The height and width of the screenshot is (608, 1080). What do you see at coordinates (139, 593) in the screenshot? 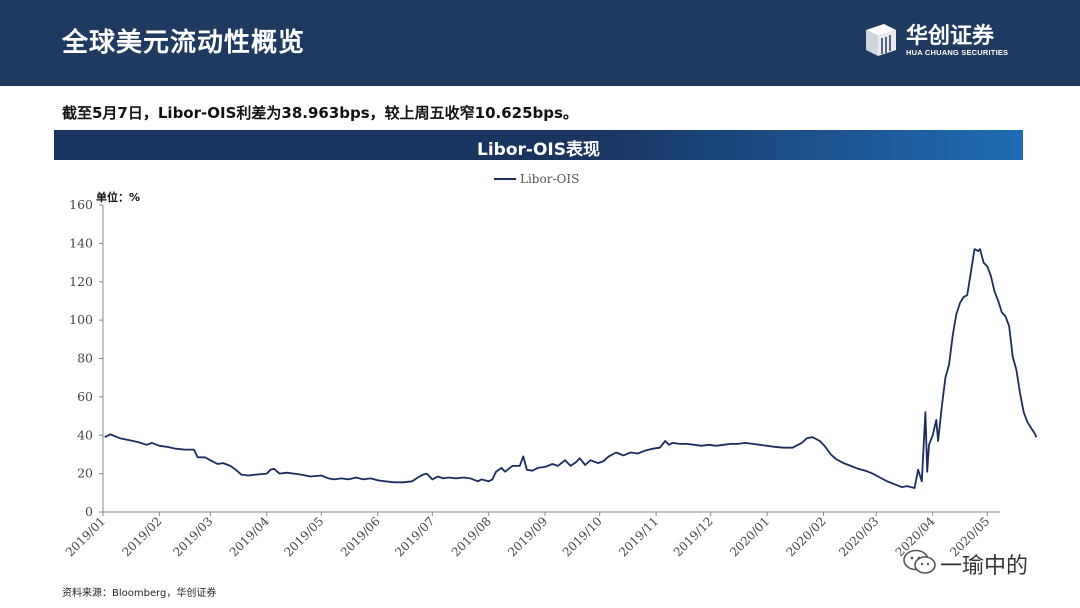
I see `source-note: 资料来源：Bloomberg，华创证券` at bounding box center [139, 593].